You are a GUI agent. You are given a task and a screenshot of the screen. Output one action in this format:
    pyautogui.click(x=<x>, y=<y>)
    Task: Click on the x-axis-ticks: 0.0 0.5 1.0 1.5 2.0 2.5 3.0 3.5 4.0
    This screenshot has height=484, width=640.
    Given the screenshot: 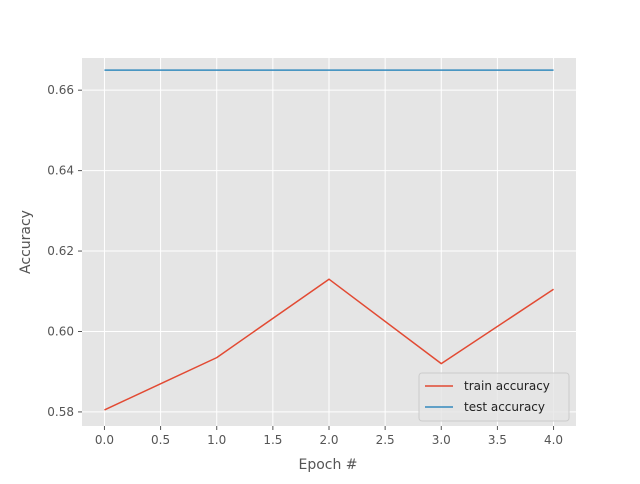 What is the action you would take?
    pyautogui.click(x=329, y=436)
    